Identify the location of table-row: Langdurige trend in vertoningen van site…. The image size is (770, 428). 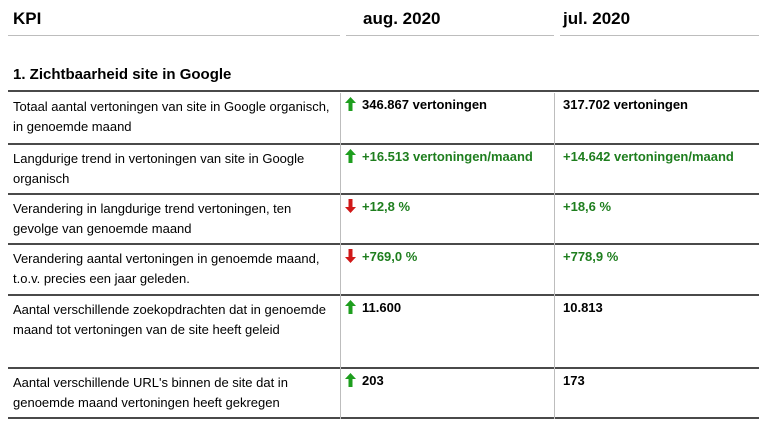
(385, 169).